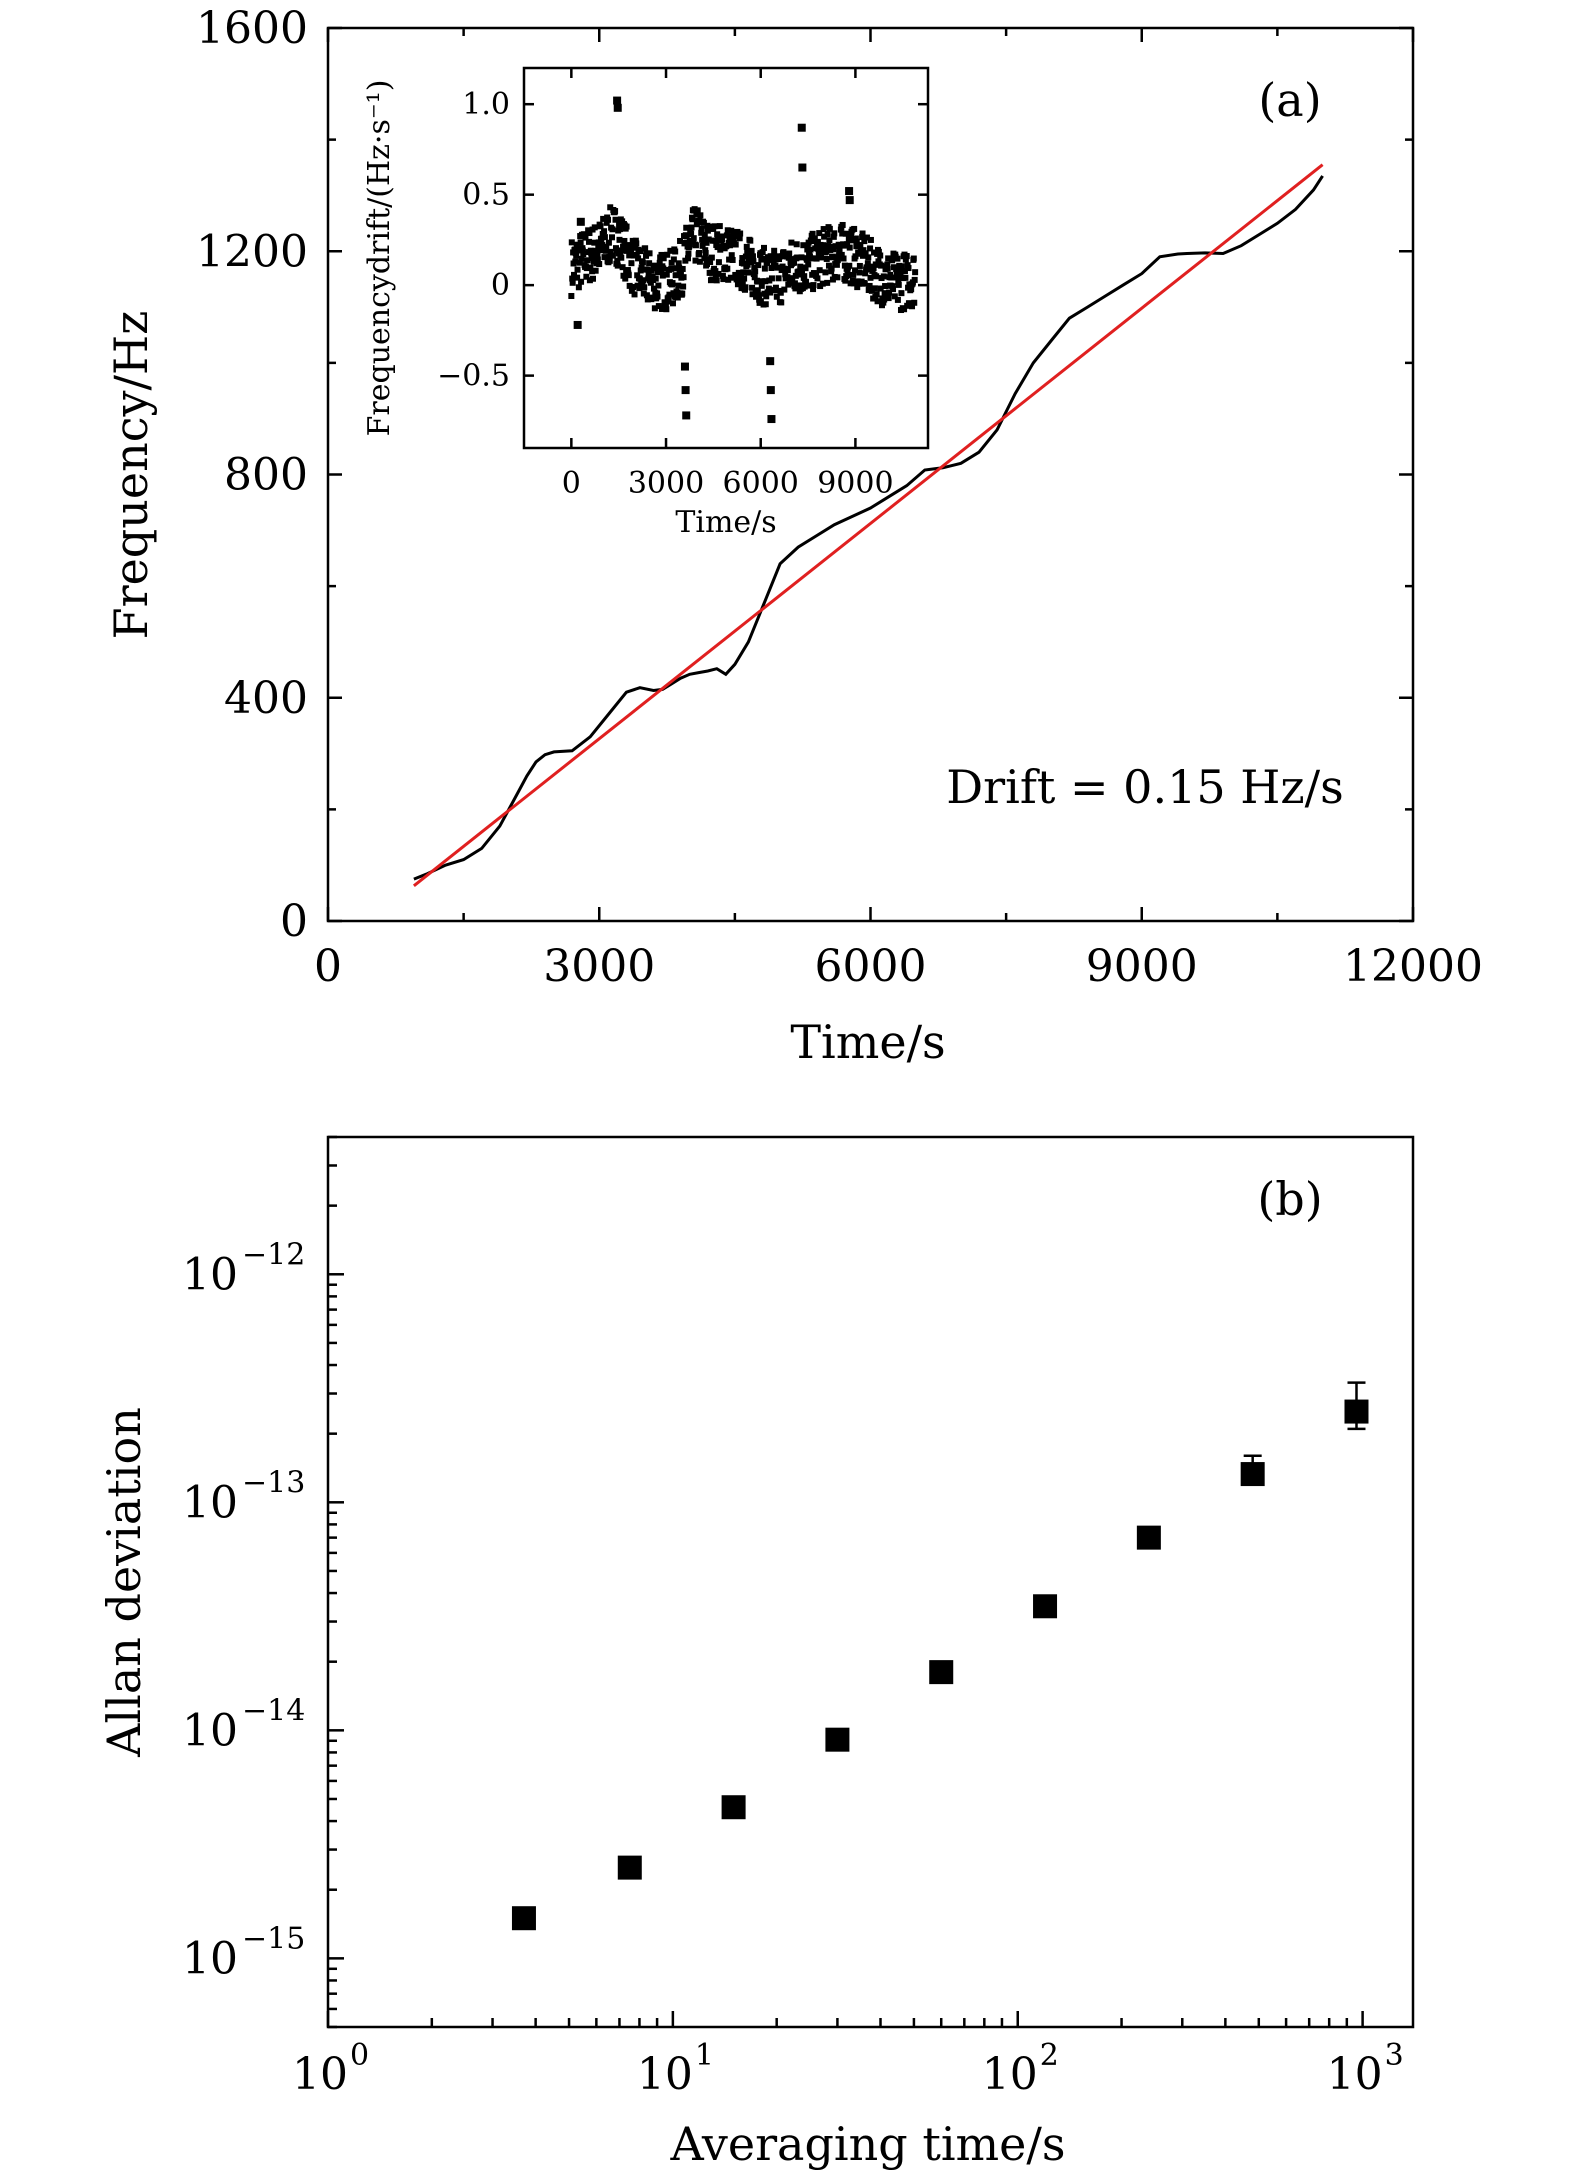  I want to click on inset-outlier-point, so click(686, 415).